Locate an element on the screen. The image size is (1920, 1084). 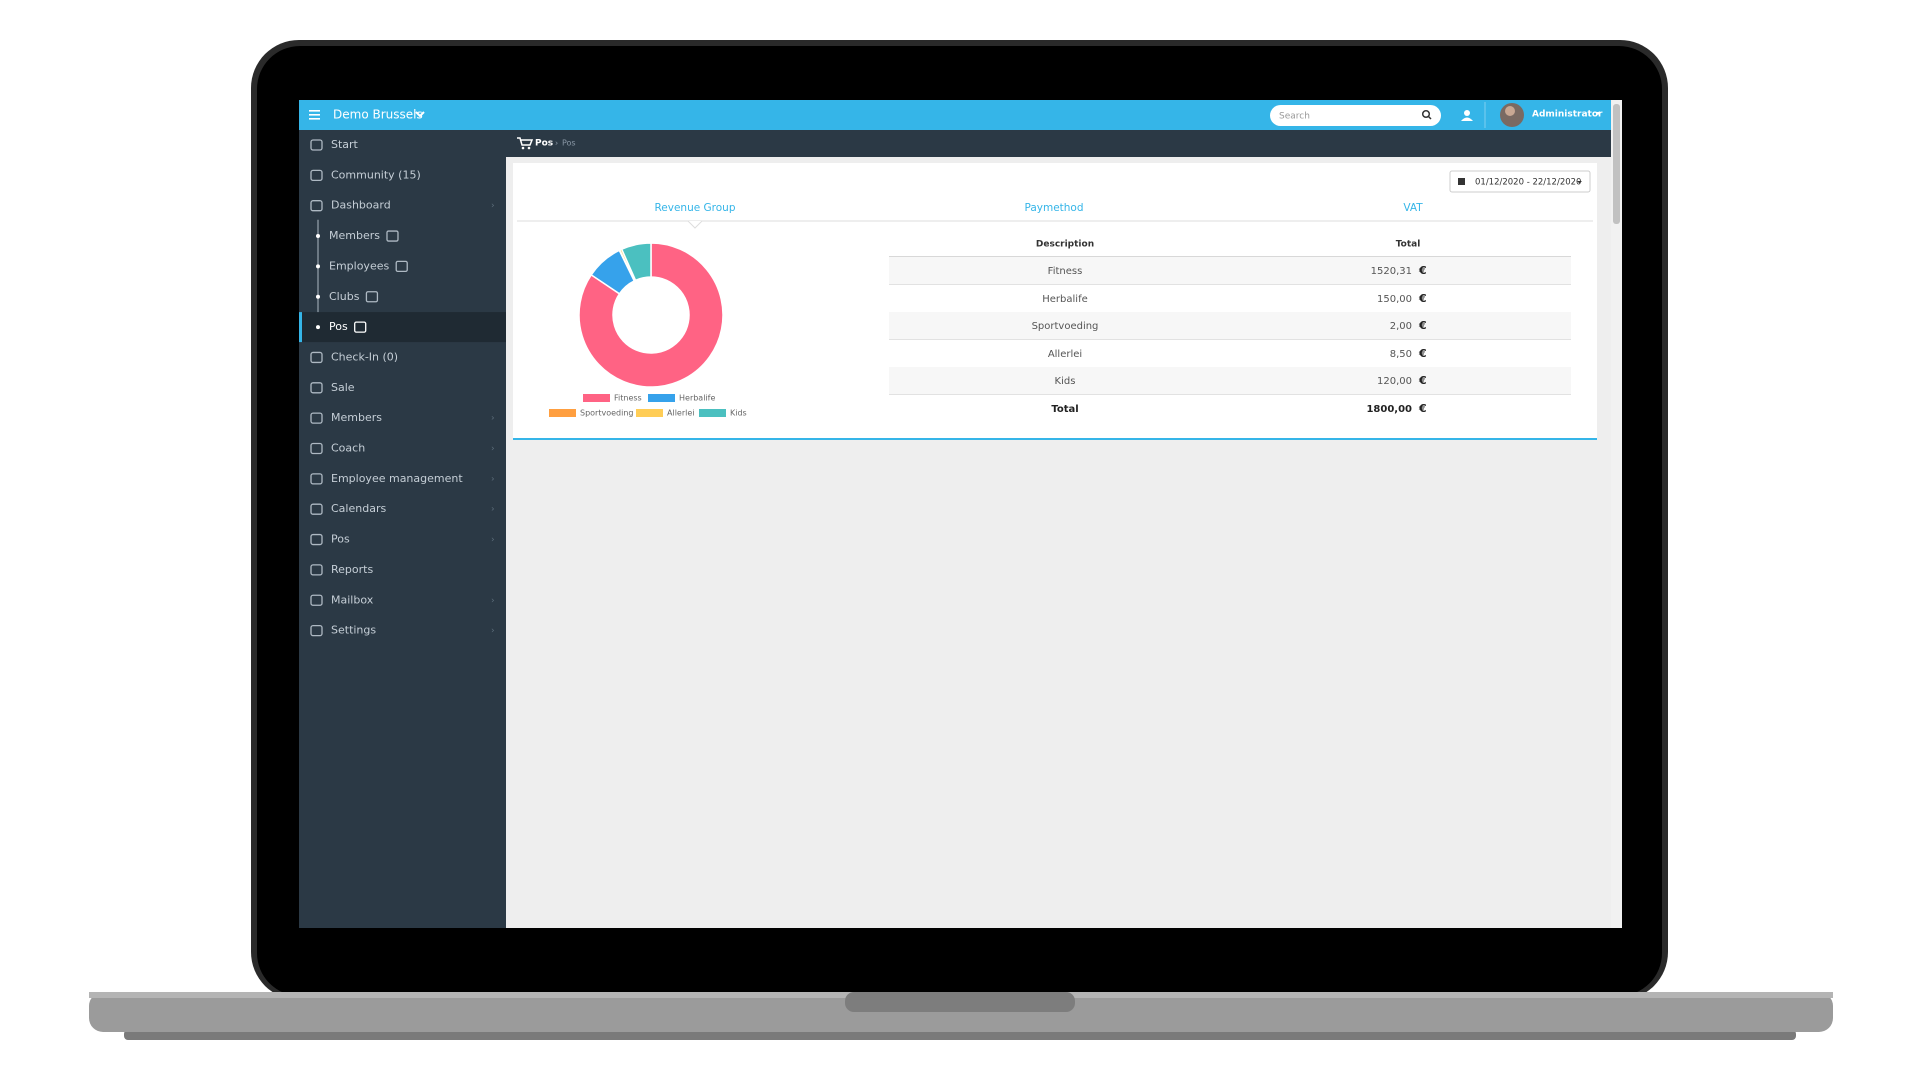
user-menu: Administrator is located at coordinates (1567, 115).